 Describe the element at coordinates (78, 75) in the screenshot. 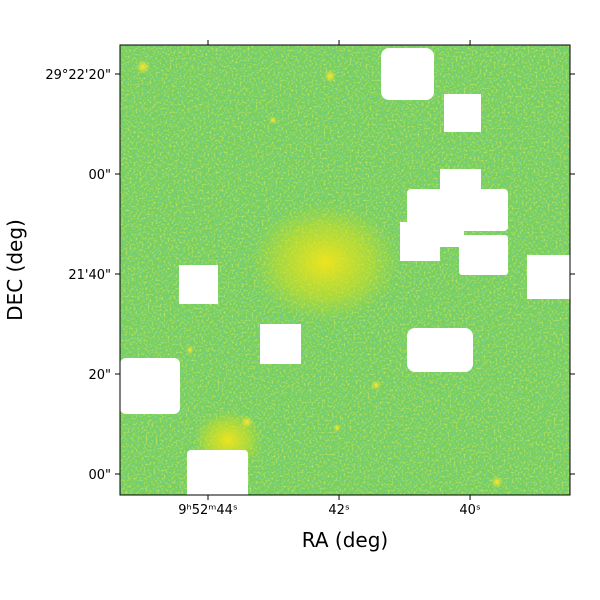

I see `y-tick-label: 29°22'20"` at that location.